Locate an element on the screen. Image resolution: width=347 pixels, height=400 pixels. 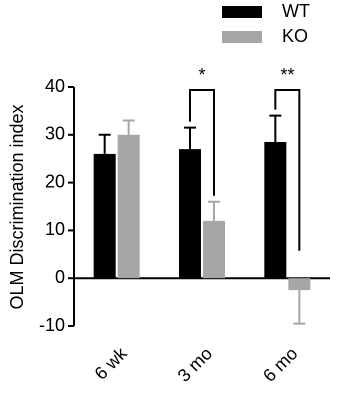
legend-label: KO is located at coordinates (295, 36).